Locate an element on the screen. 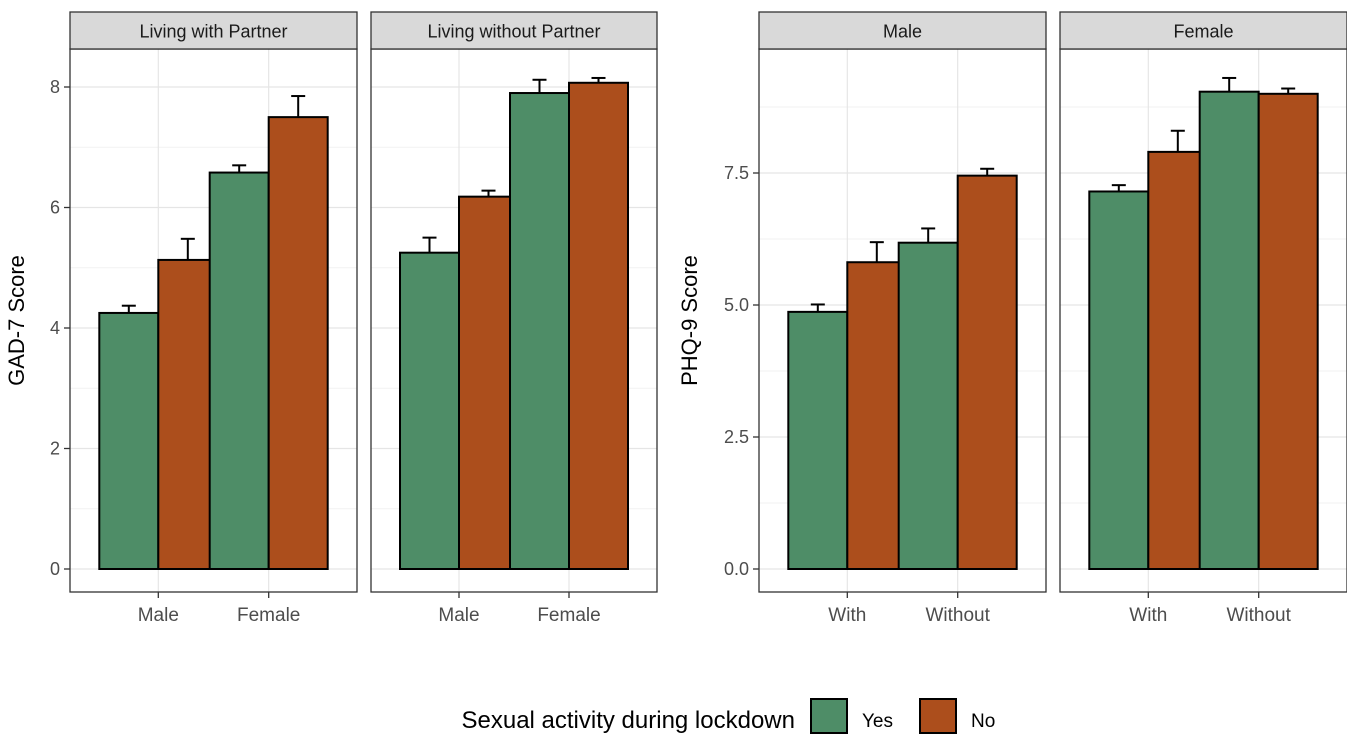 Image resolution: width=1347 pixels, height=739 pixels. y-tick-label: 2.5 is located at coordinates (736, 437).